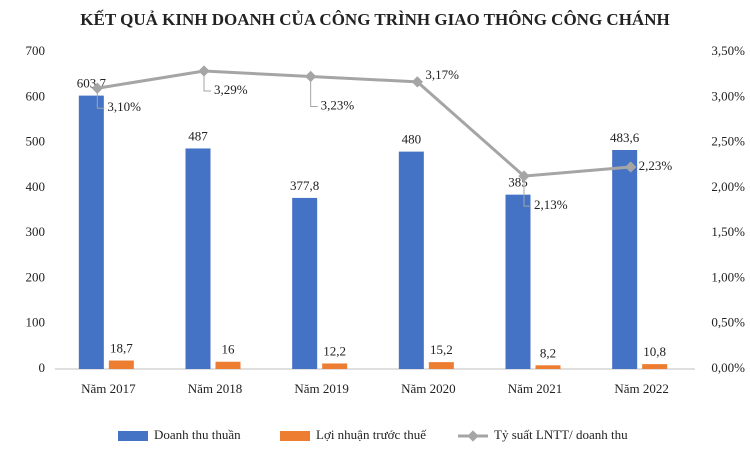  I want to click on y-tick-label: 500, so click(36, 141).